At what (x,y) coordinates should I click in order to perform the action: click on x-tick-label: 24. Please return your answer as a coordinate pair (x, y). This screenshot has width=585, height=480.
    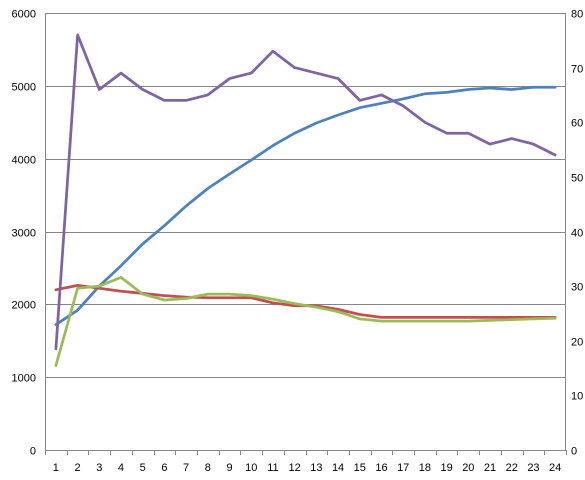
    Looking at the image, I should click on (555, 468).